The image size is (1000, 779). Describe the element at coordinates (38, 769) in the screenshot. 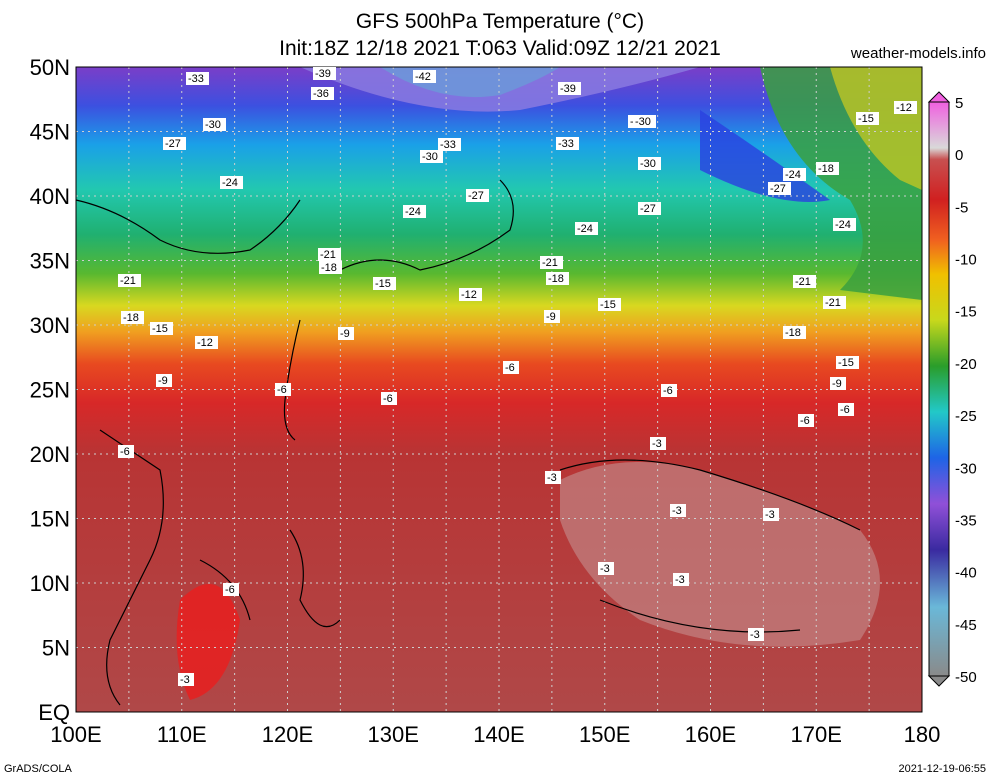

I see `credit: GrADS/COLA` at that location.